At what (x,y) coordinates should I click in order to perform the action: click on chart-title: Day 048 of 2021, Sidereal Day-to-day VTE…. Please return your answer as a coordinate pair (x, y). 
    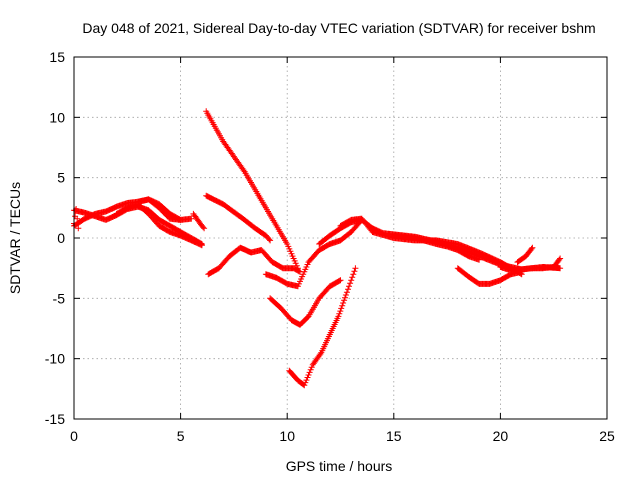
    Looking at the image, I should click on (338, 28).